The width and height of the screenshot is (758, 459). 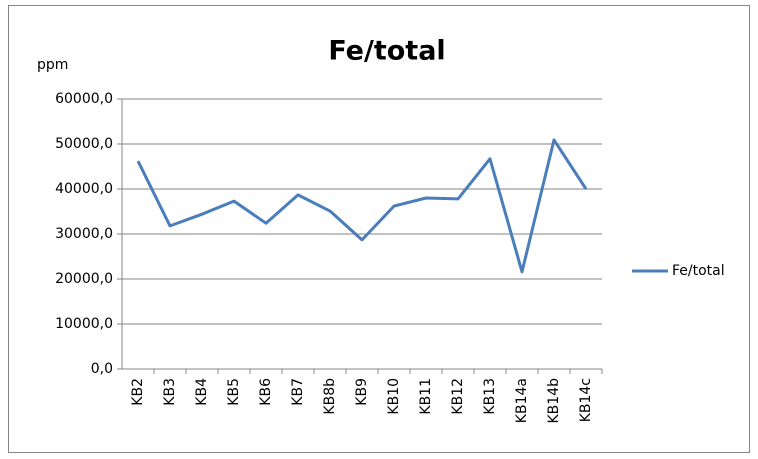 What do you see at coordinates (522, 400) in the screenshot?
I see `x-tick-label: KB14a` at bounding box center [522, 400].